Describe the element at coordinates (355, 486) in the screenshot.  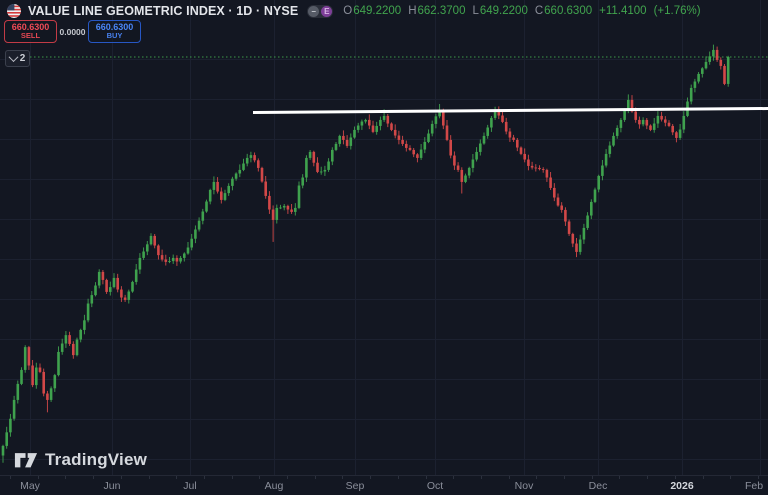
I see `x-axis-label-sep: Sep` at that location.